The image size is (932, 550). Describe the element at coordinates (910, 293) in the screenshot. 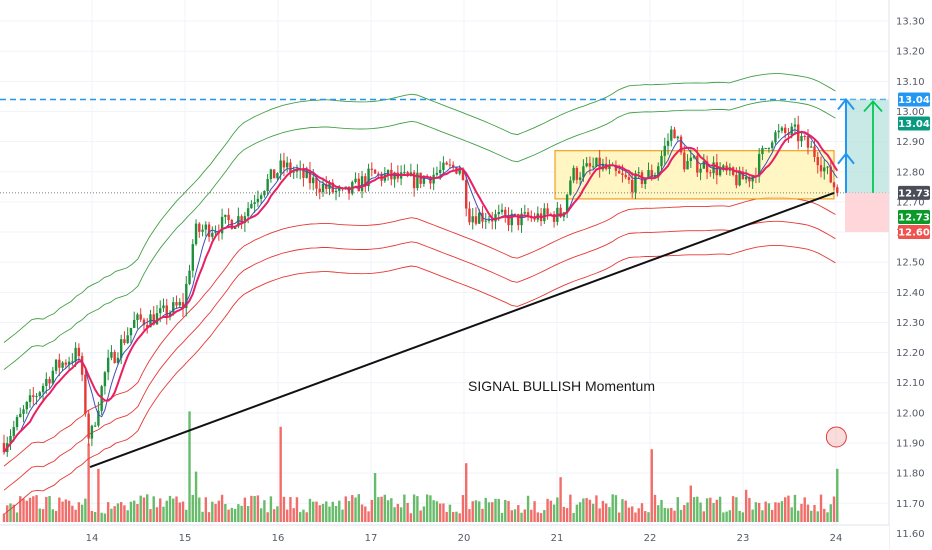

I see `y-tick-label: 12.40` at that location.